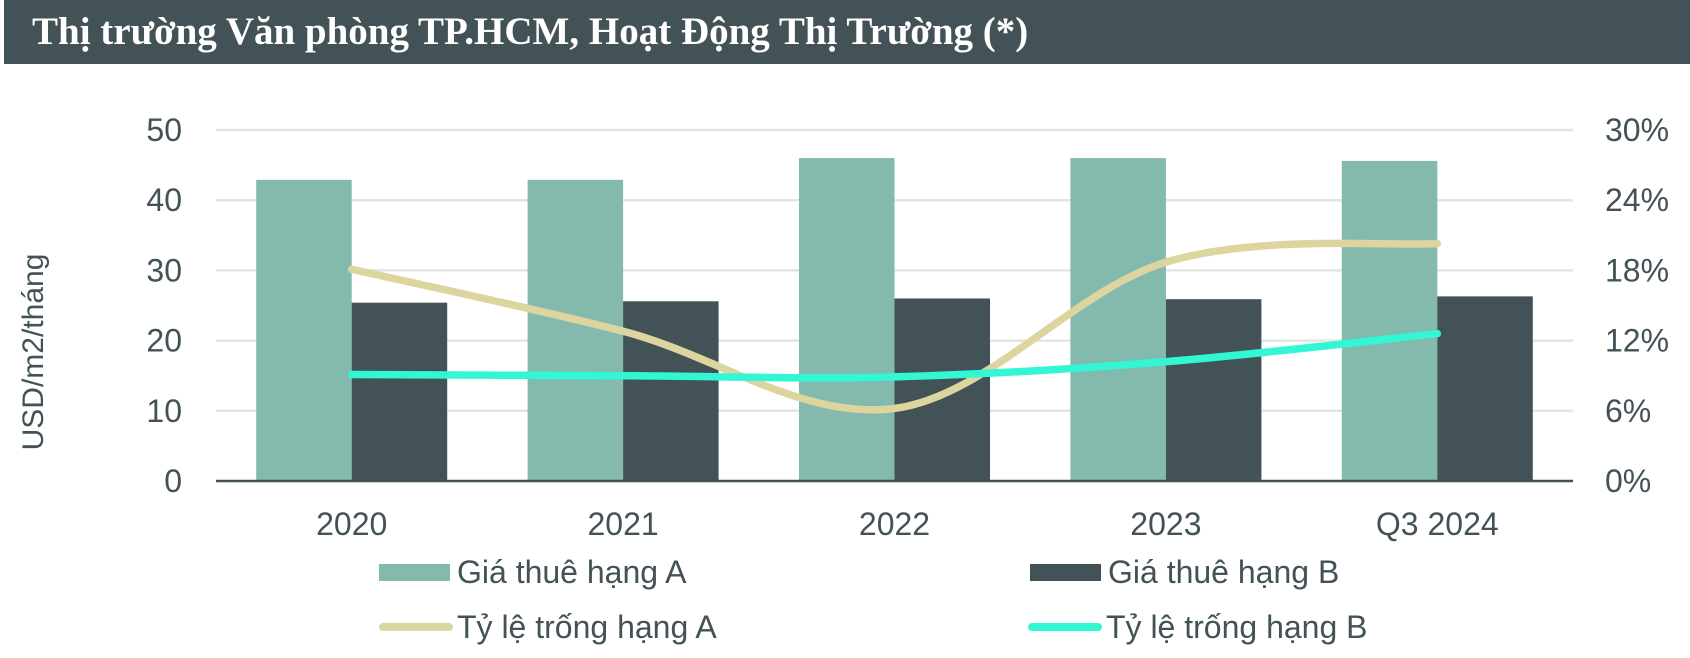 Image resolution: width=1690 pixels, height=658 pixels. I want to click on y-tick-label: 30, so click(164, 270).